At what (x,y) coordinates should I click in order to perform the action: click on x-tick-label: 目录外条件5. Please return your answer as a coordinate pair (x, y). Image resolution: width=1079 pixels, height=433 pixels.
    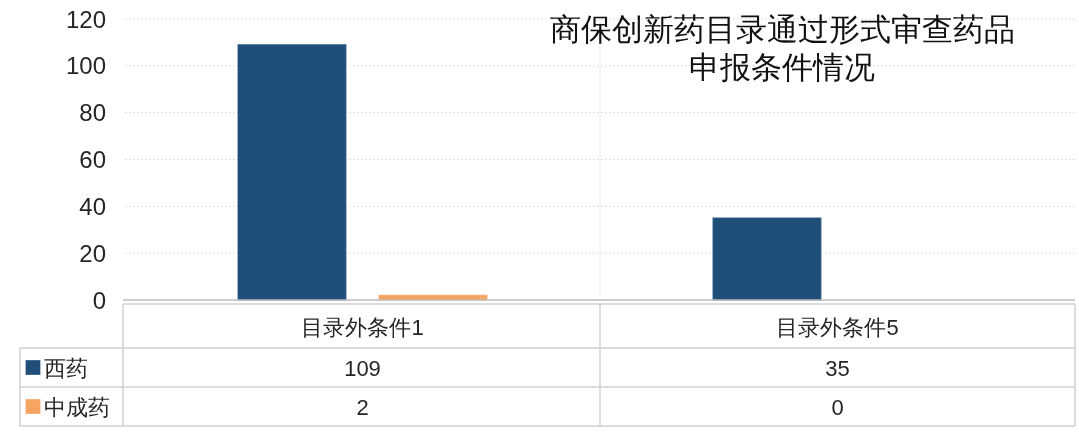
    Looking at the image, I should click on (837, 327).